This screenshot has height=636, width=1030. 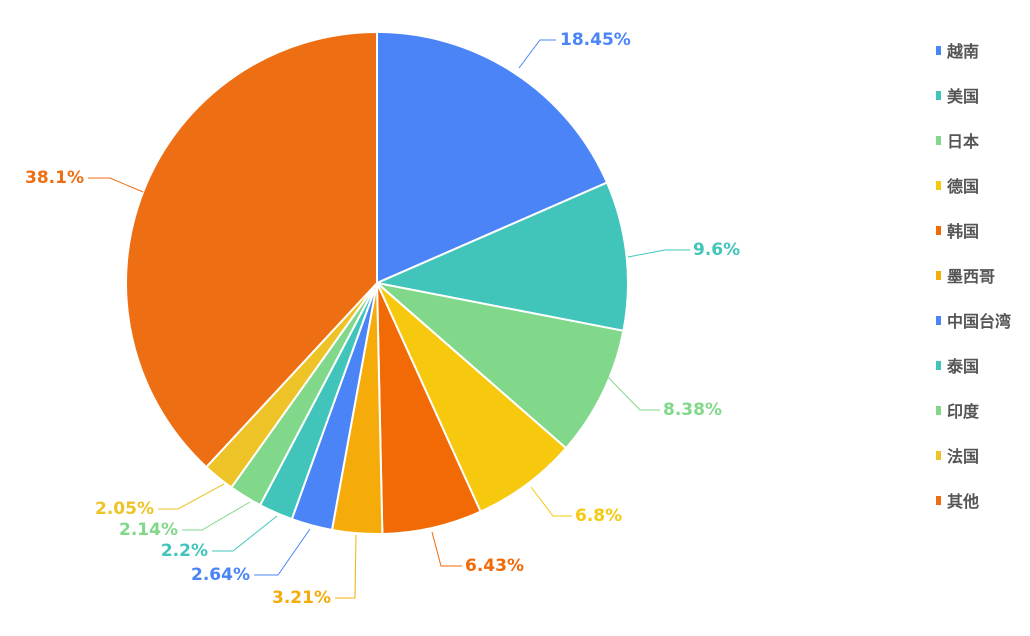 What do you see at coordinates (963, 96) in the screenshot?
I see `legend-label: 美国` at bounding box center [963, 96].